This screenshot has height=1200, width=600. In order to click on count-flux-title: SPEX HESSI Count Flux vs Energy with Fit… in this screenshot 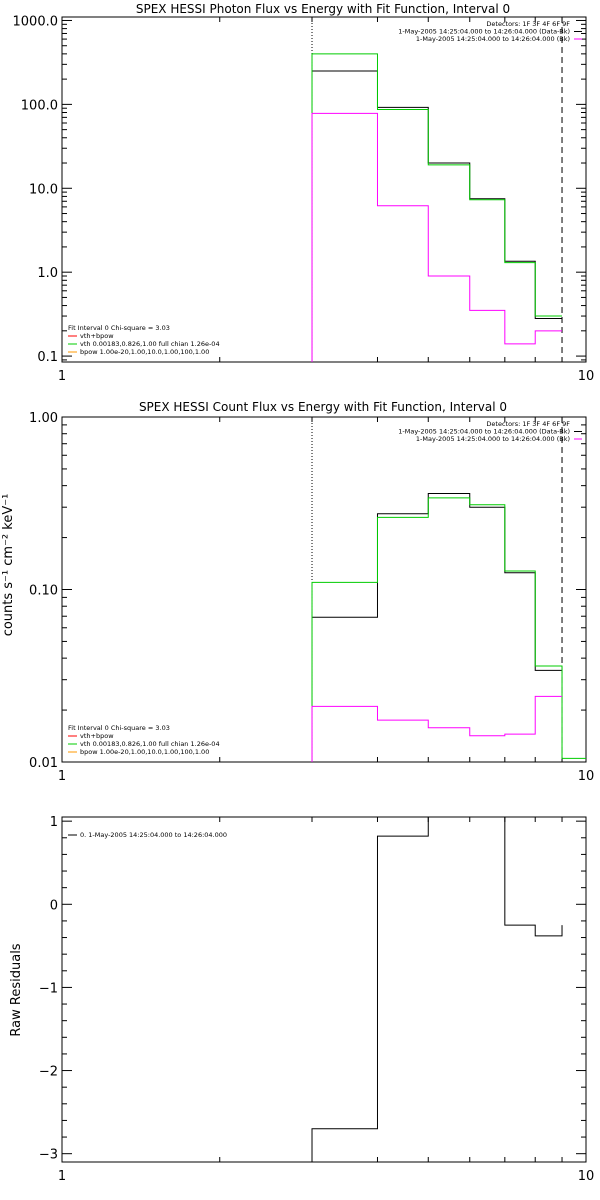, I will do `click(323, 407)`.